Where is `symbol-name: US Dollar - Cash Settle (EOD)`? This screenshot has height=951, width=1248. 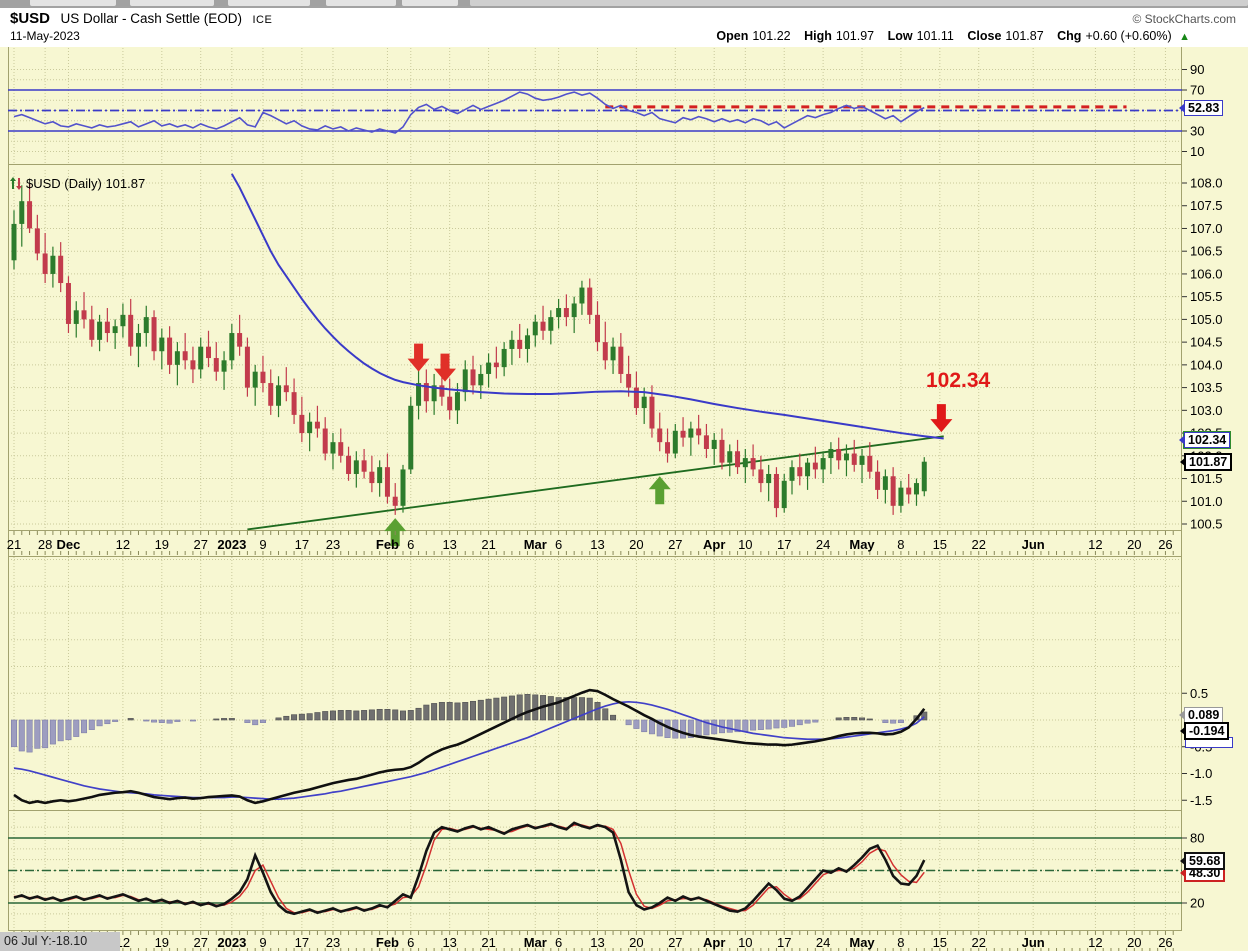 symbol-name: US Dollar - Cash Settle (EOD) is located at coordinates (151, 18).